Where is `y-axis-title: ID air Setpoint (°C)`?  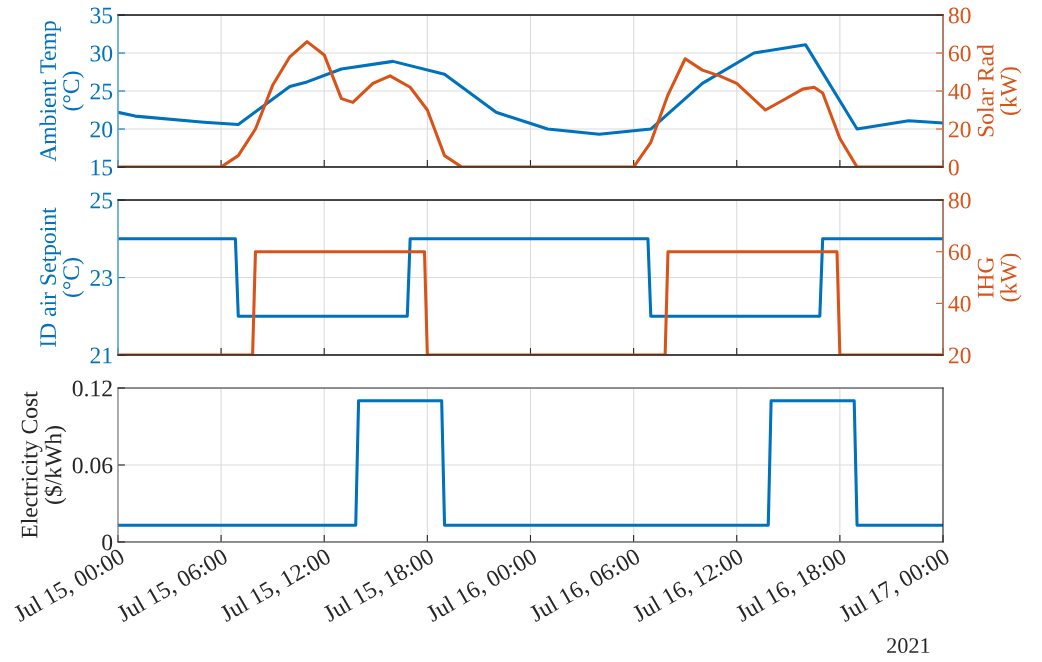
y-axis-title: ID air Setpoint (°C) is located at coordinates (62, 277).